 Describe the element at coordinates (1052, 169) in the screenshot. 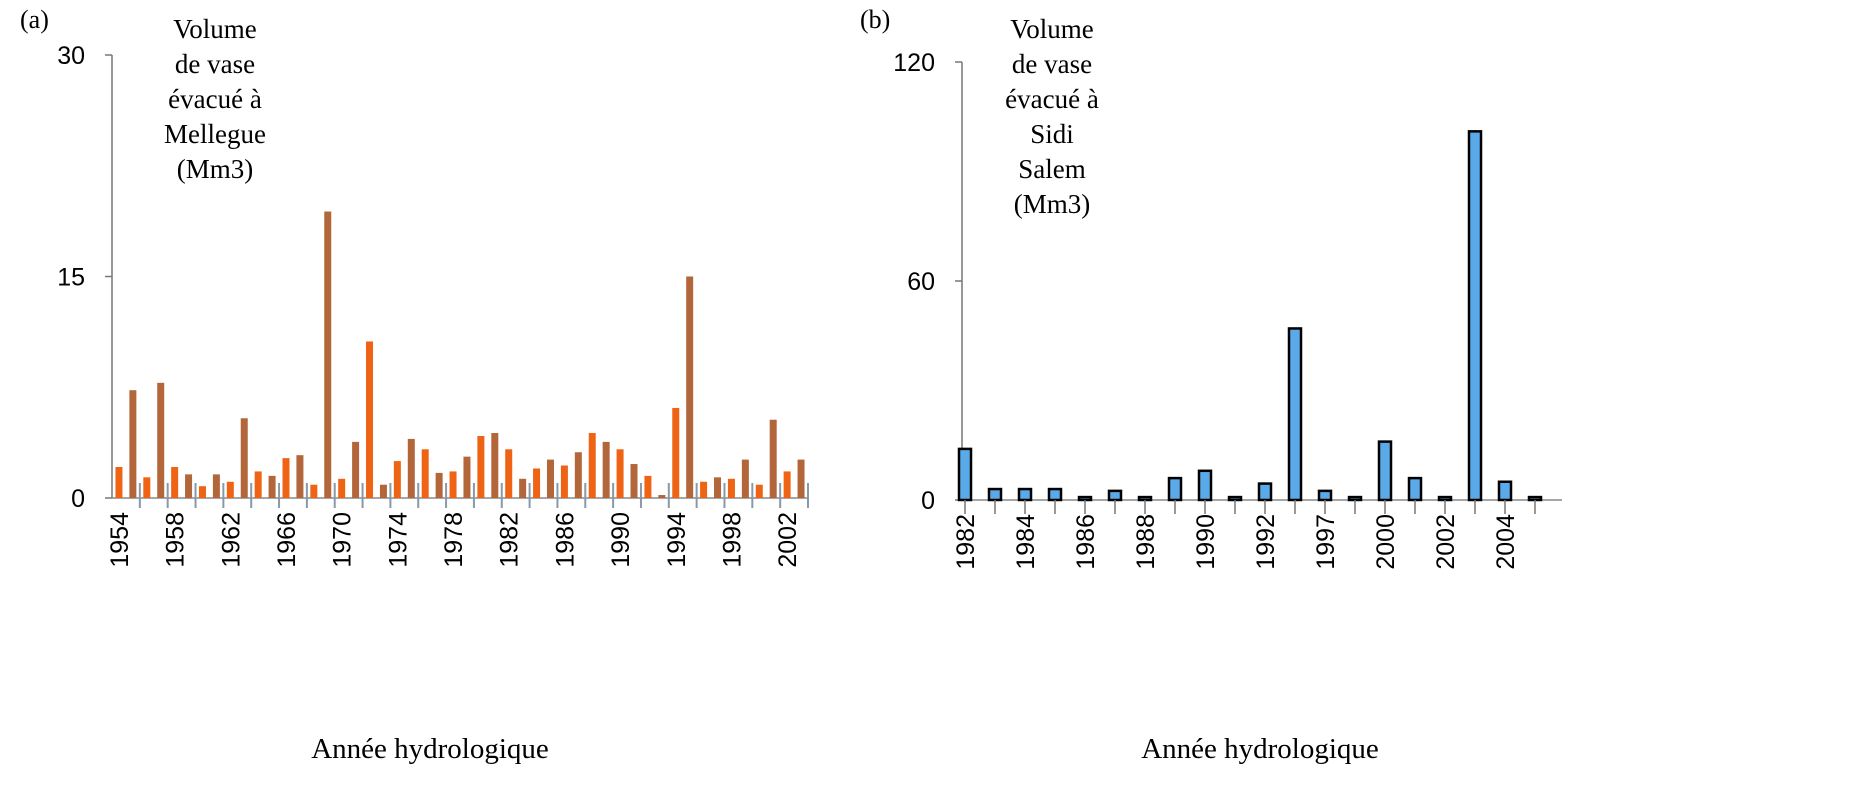

I see `chart-title-line: Salem` at that location.